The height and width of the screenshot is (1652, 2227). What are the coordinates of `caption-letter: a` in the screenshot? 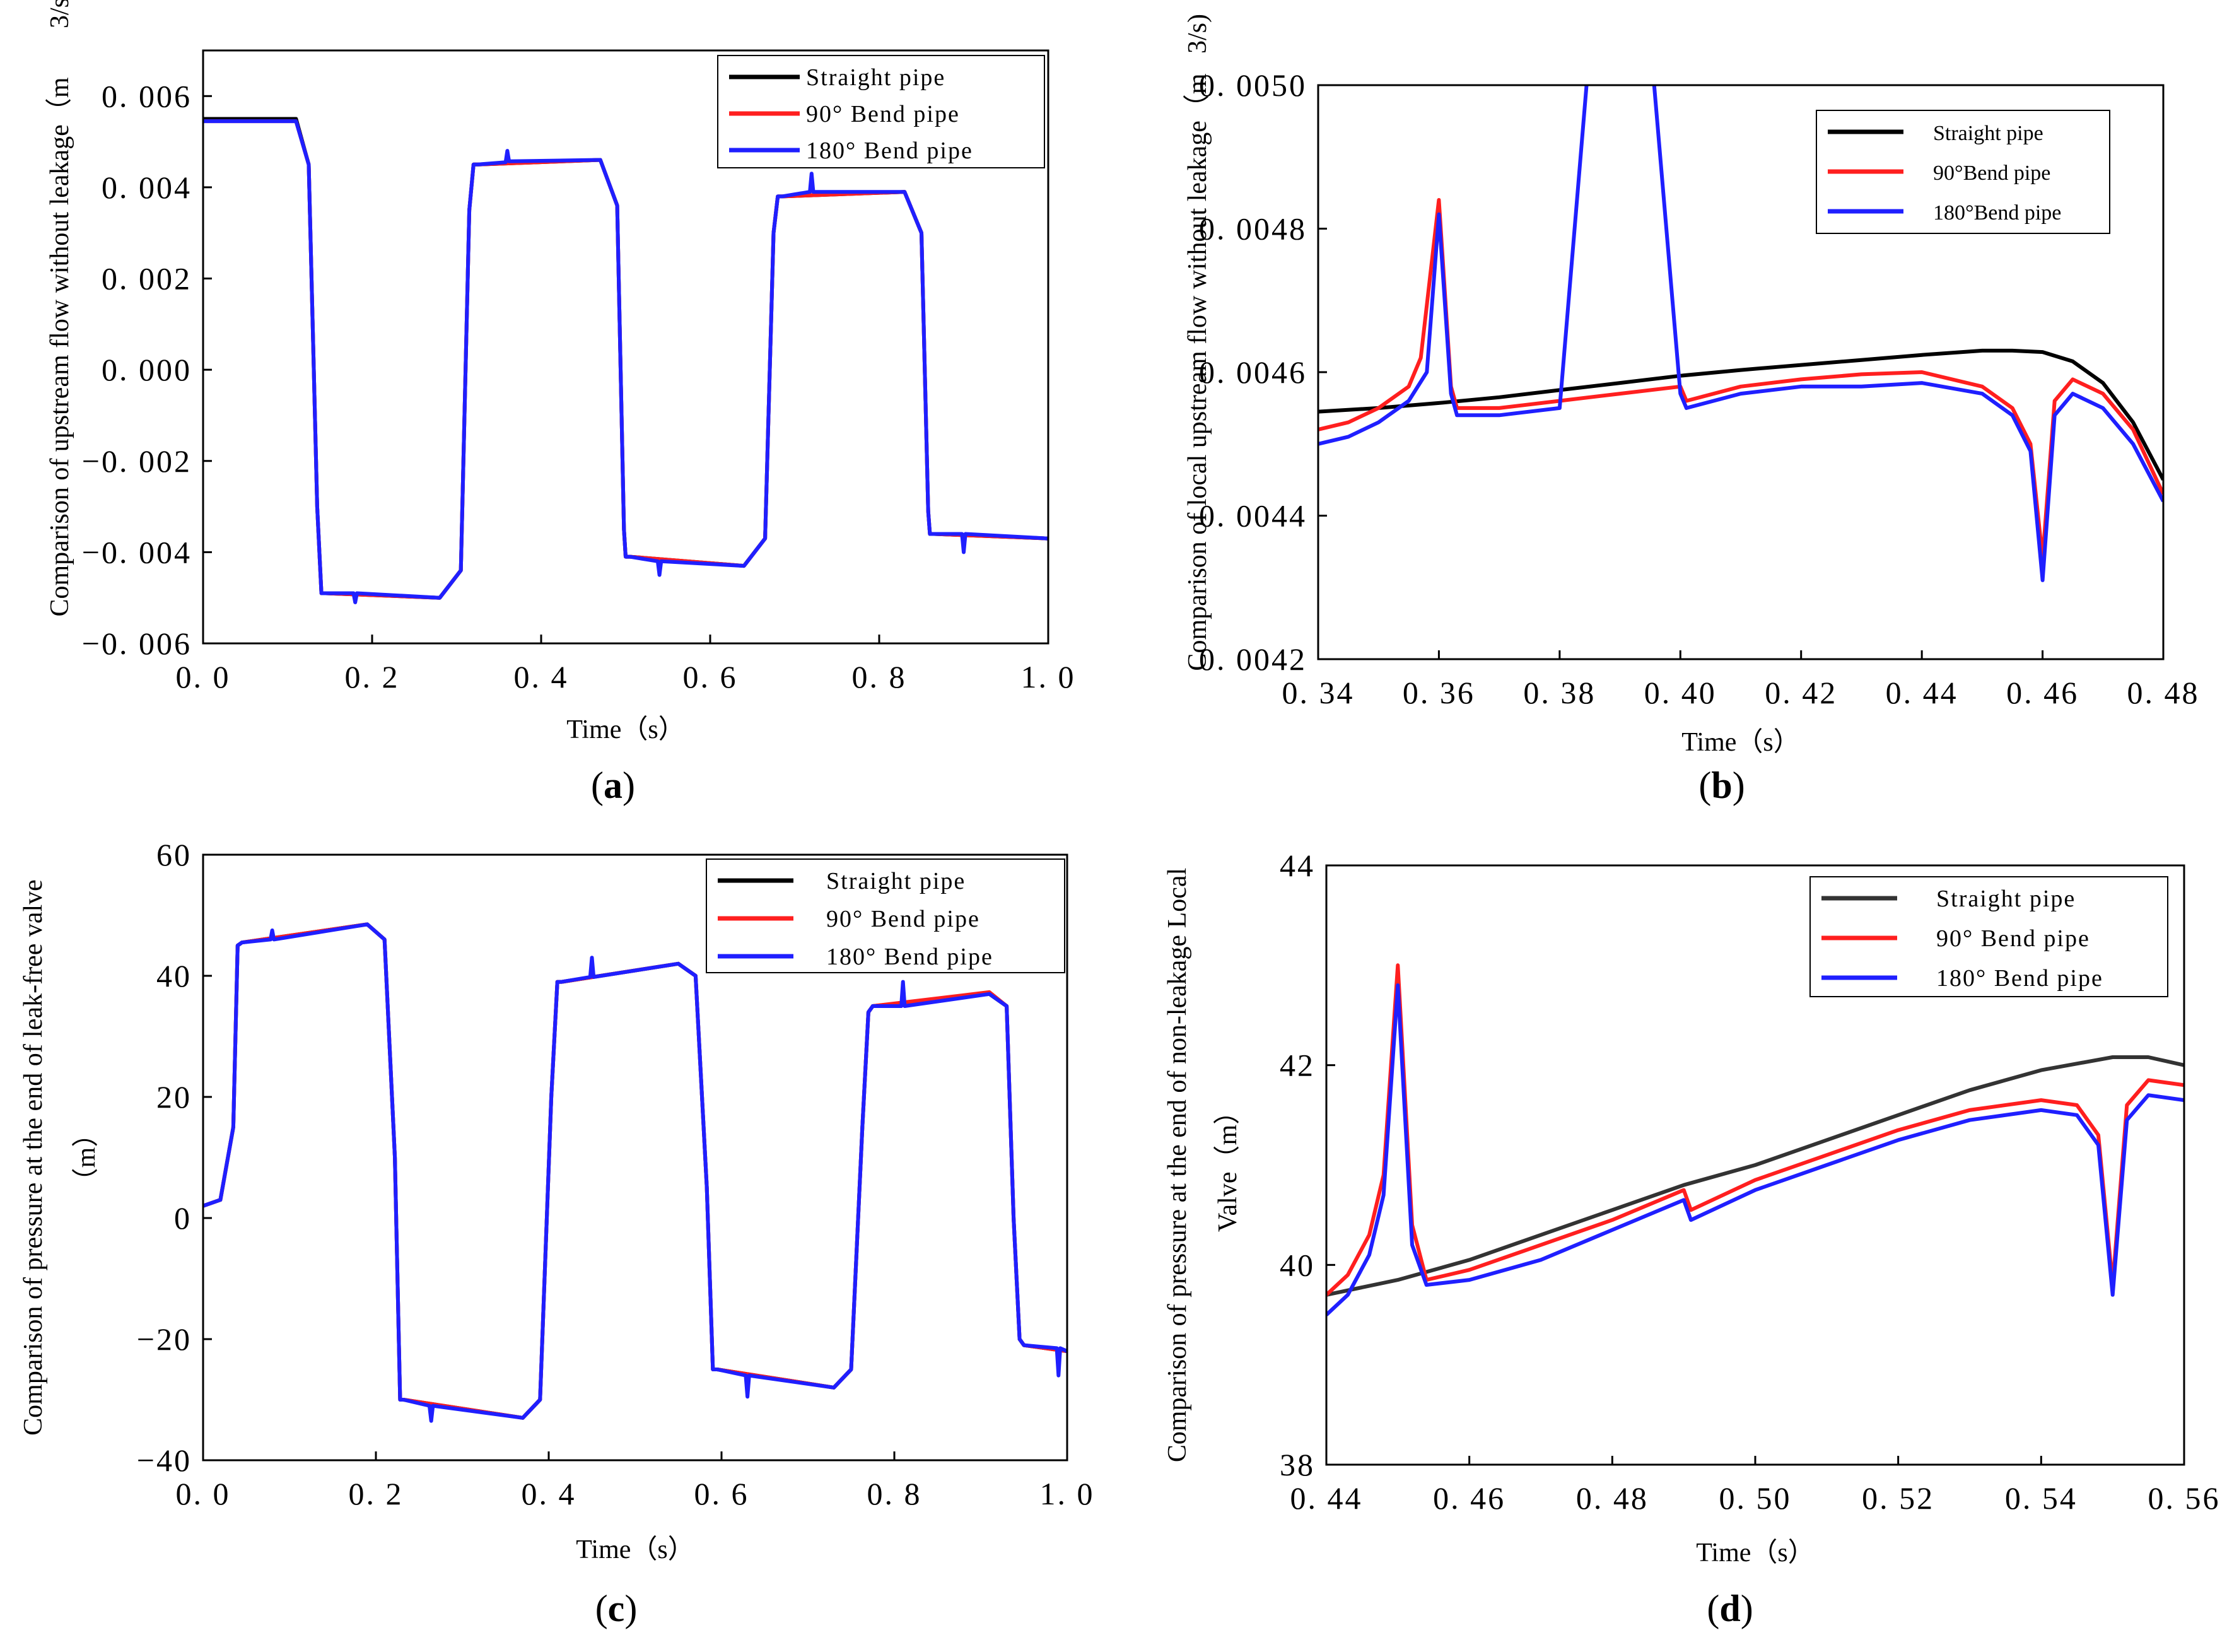 It's located at (613, 785).